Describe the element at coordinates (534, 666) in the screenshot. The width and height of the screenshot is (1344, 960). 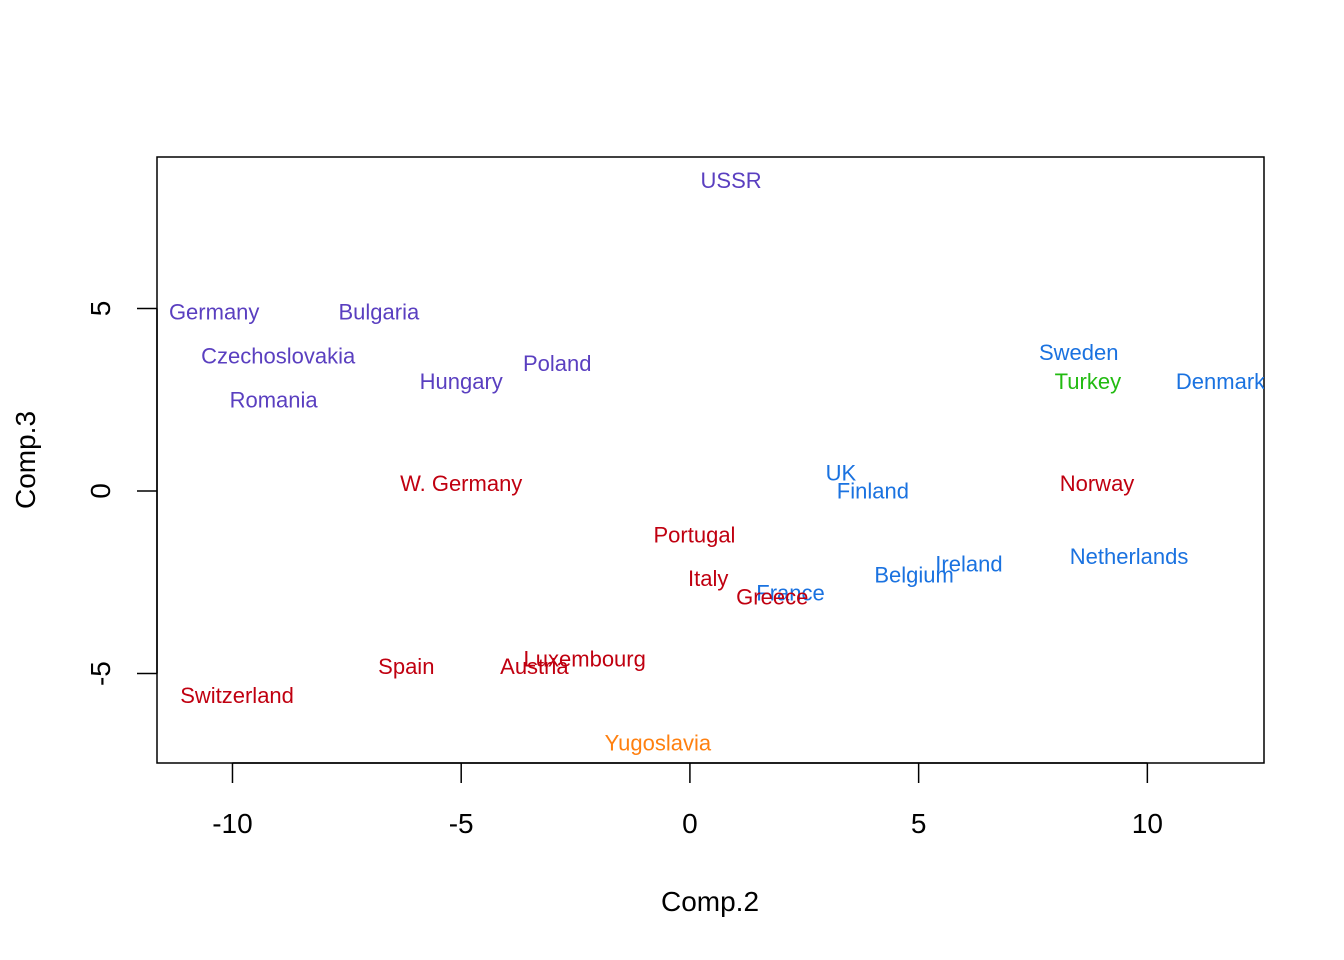
I see `point-label: Austria` at that location.